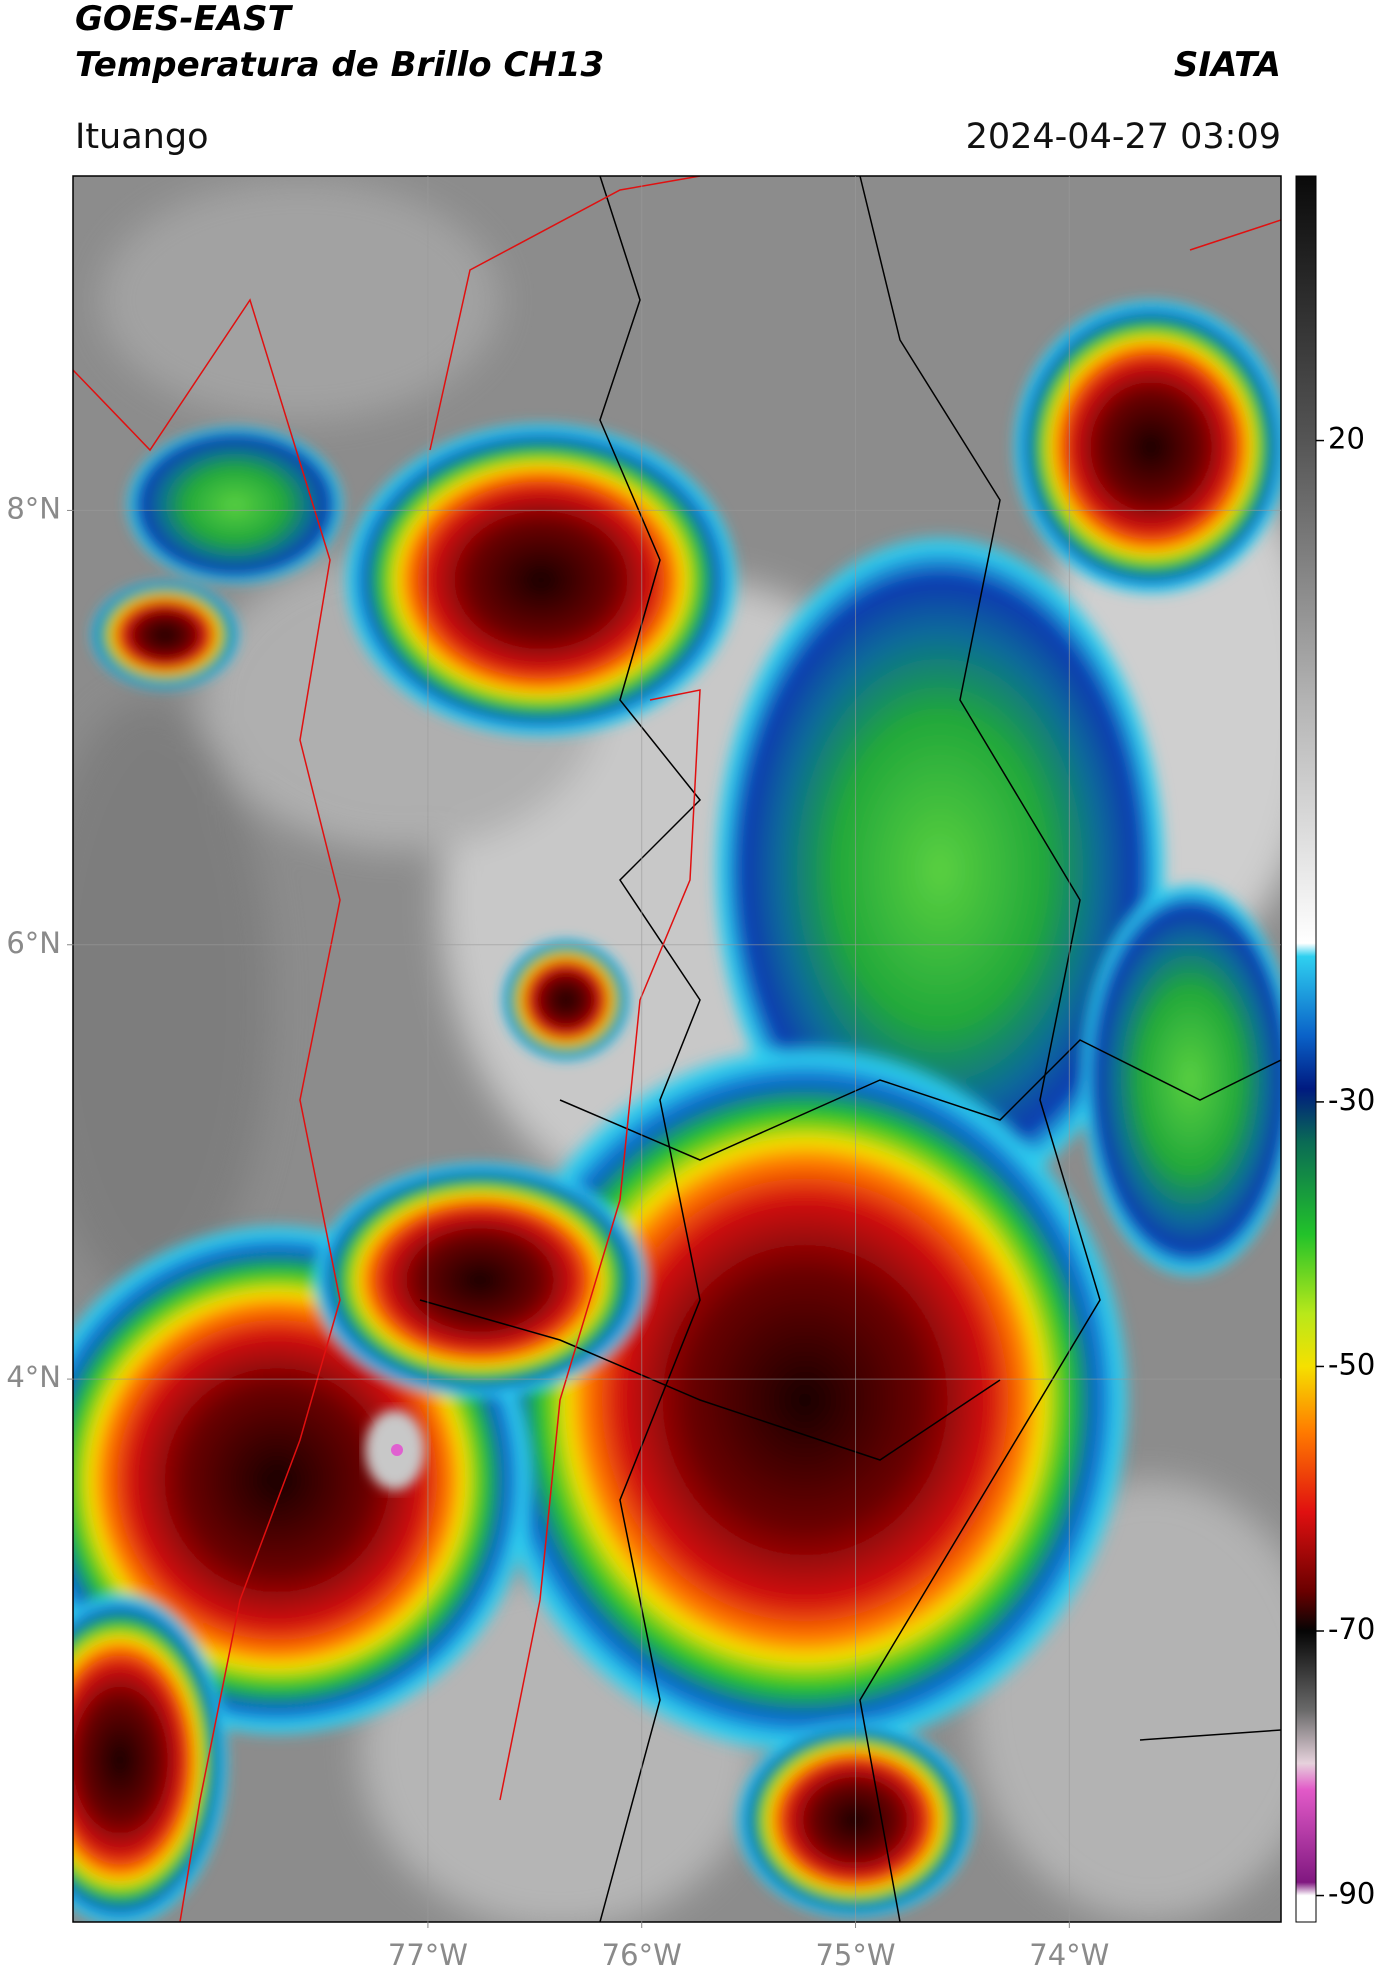 The height and width of the screenshot is (1981, 1384). Describe the element at coordinates (184, 19) in the screenshot. I see `title: GOES-EAST` at that location.